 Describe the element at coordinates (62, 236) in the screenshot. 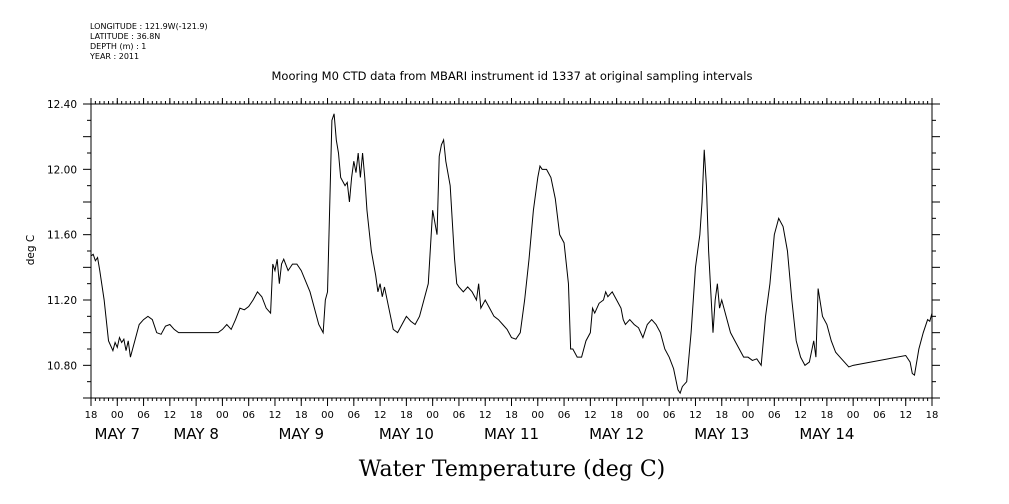

I see `y-tick-label: 11.60` at that location.